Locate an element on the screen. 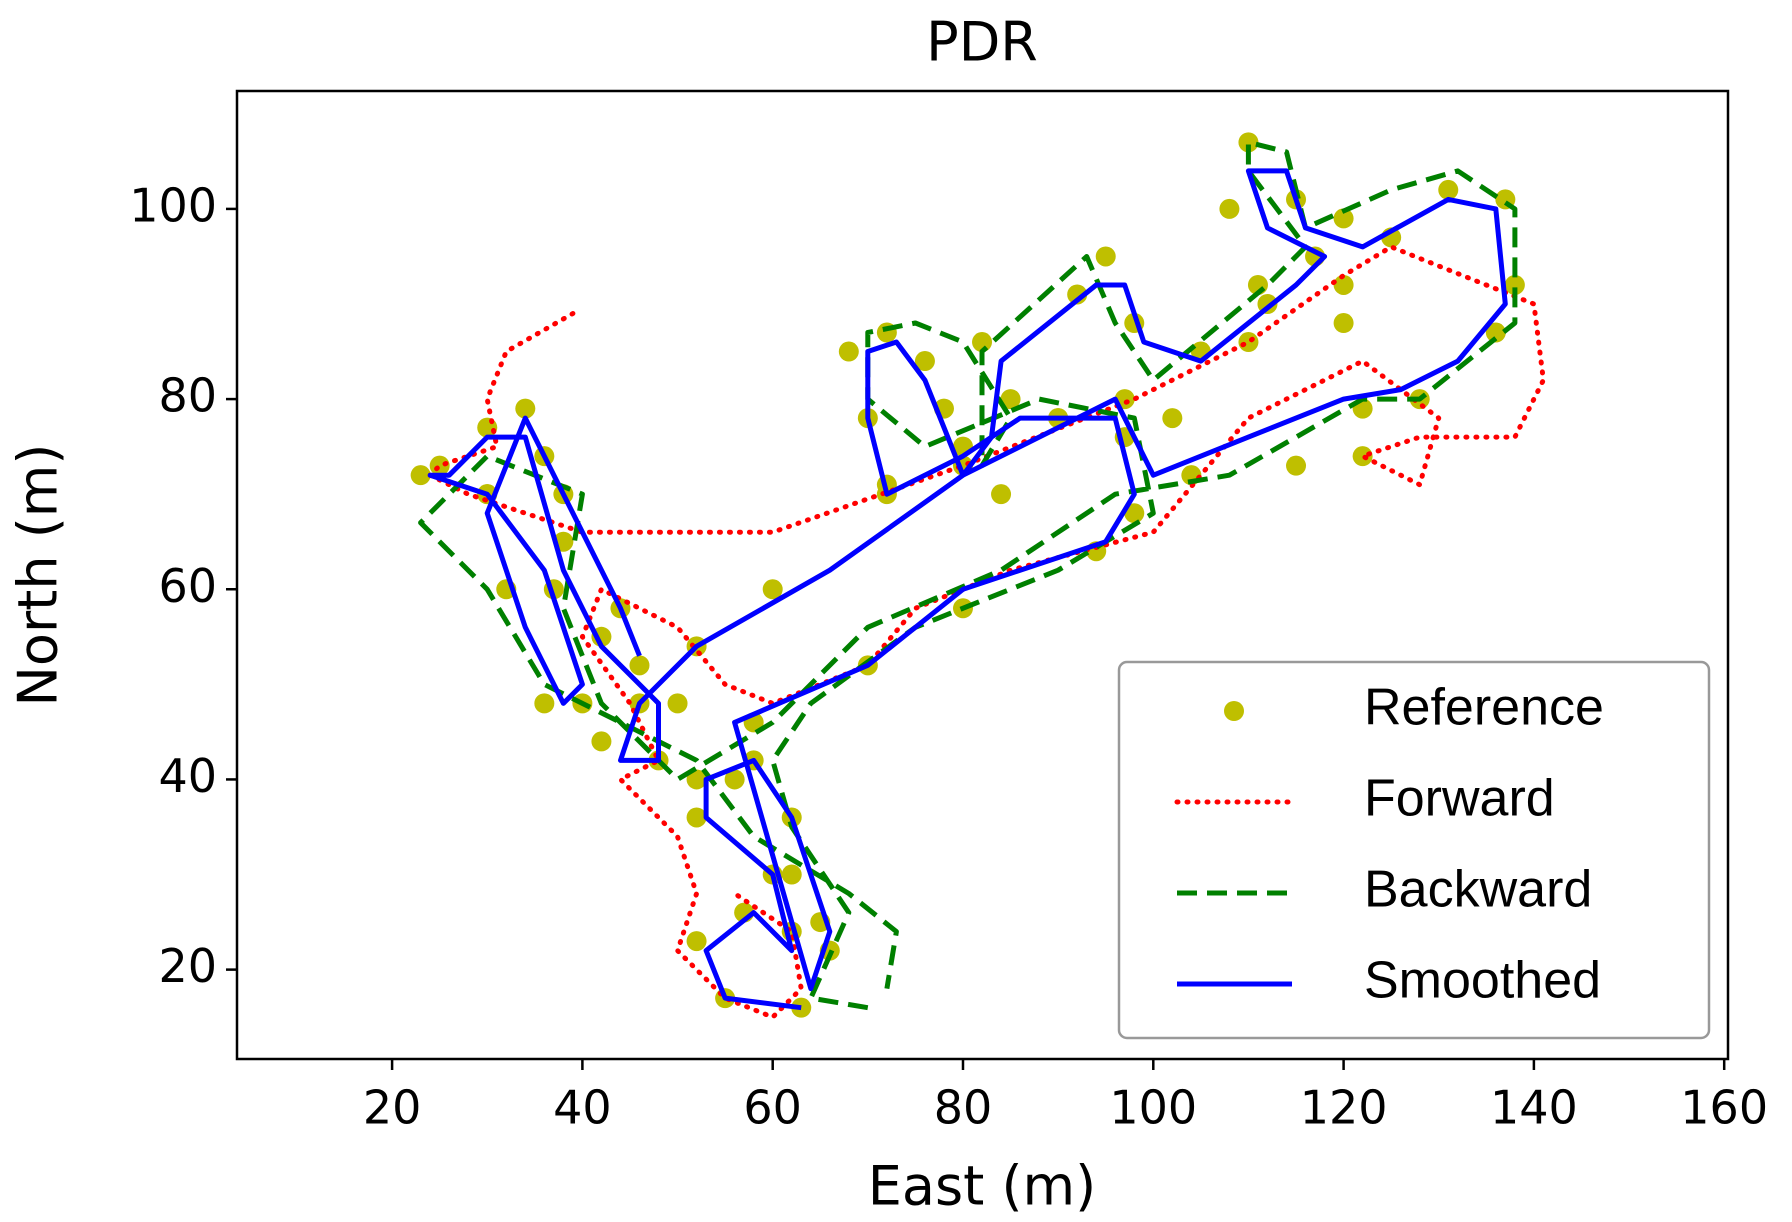 The image size is (1792, 1222). legend-label: Smoothed is located at coordinates (1482, 981).